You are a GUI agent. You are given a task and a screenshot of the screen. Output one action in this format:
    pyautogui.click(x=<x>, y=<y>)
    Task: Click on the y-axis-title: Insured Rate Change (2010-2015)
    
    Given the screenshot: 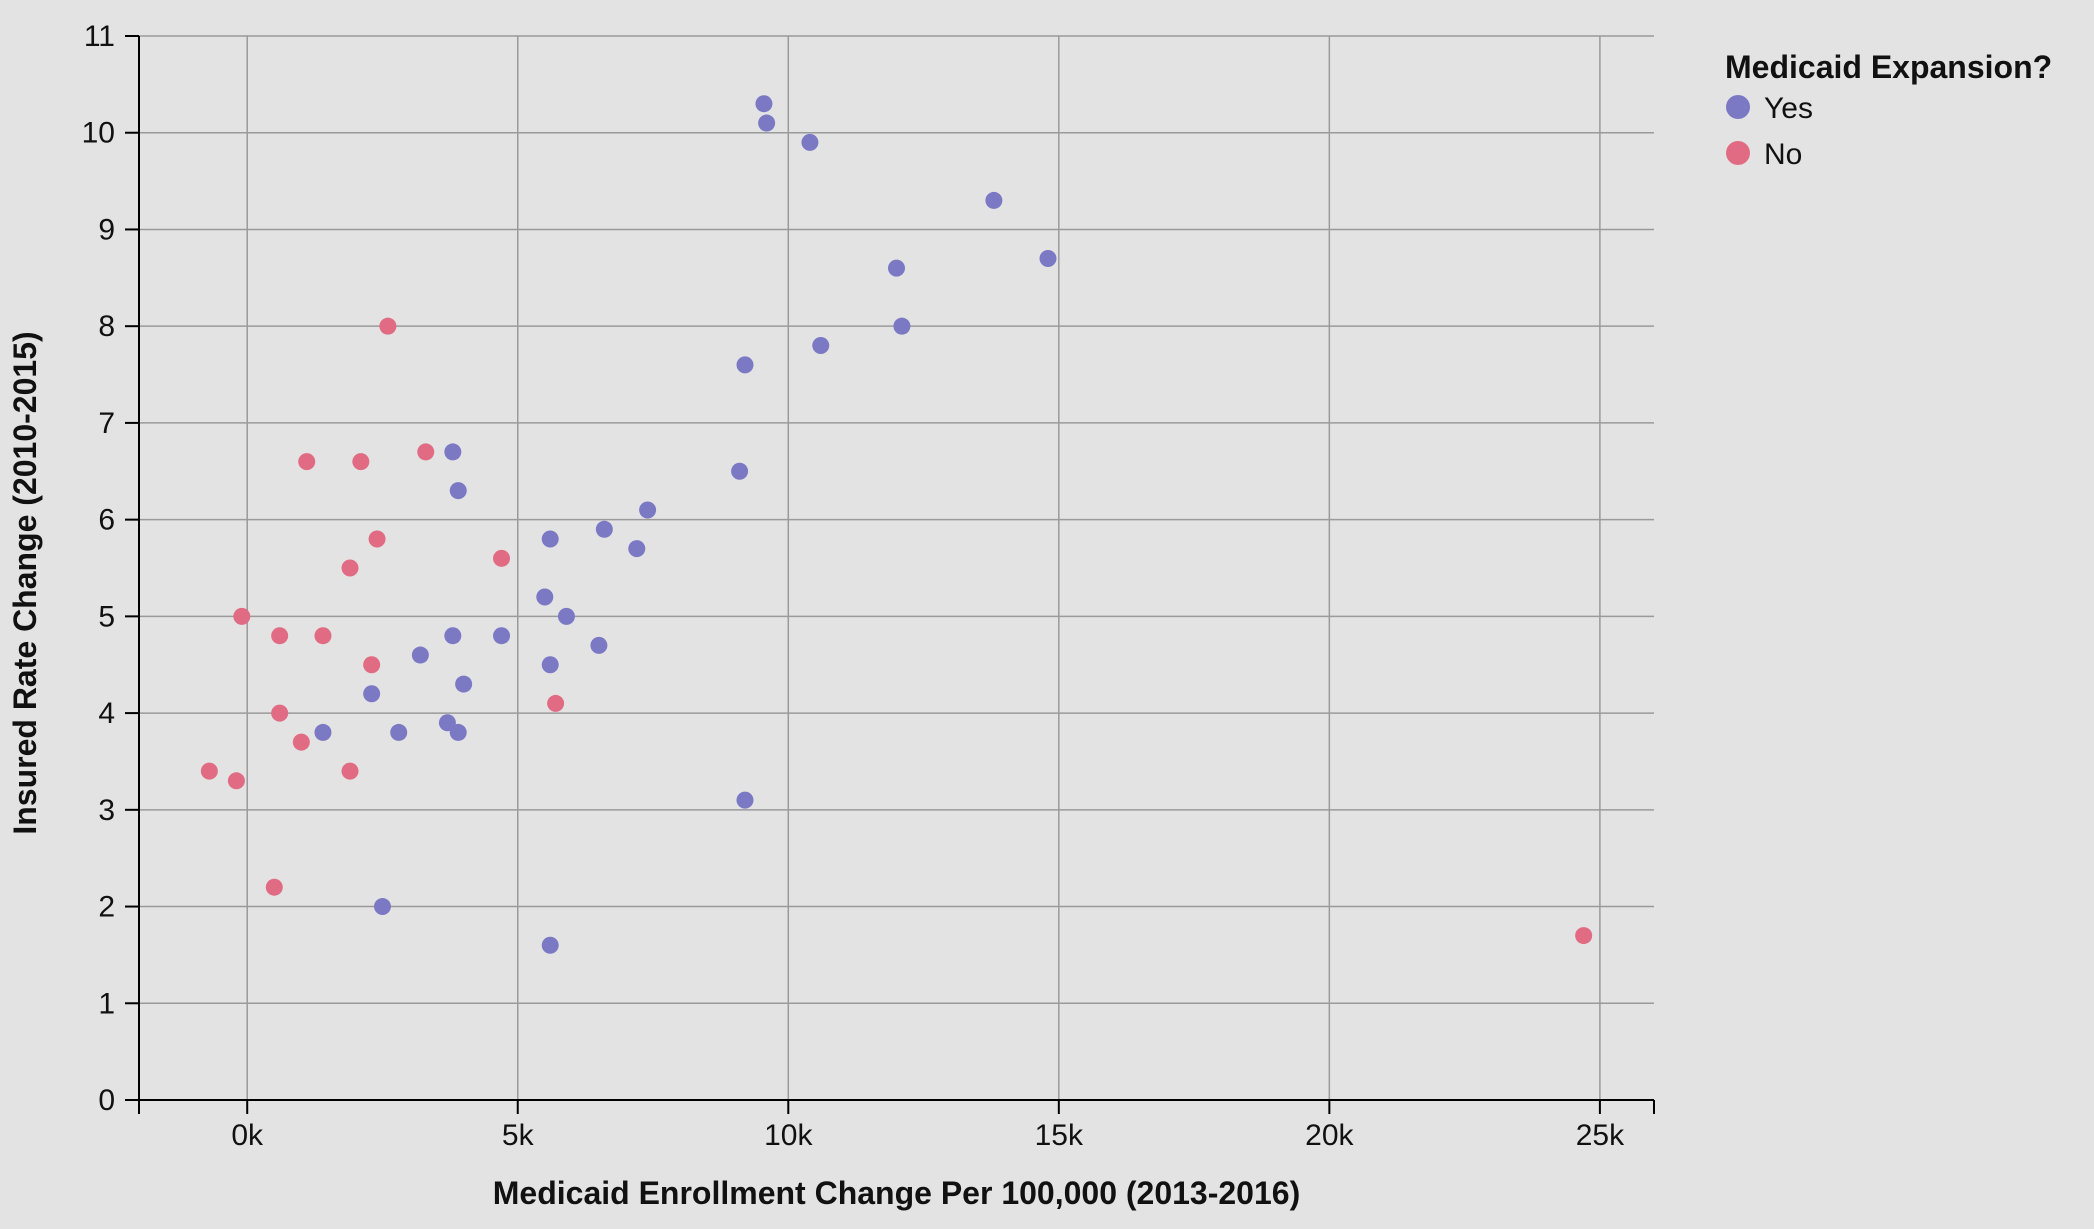 What is the action you would take?
    pyautogui.click(x=25, y=582)
    